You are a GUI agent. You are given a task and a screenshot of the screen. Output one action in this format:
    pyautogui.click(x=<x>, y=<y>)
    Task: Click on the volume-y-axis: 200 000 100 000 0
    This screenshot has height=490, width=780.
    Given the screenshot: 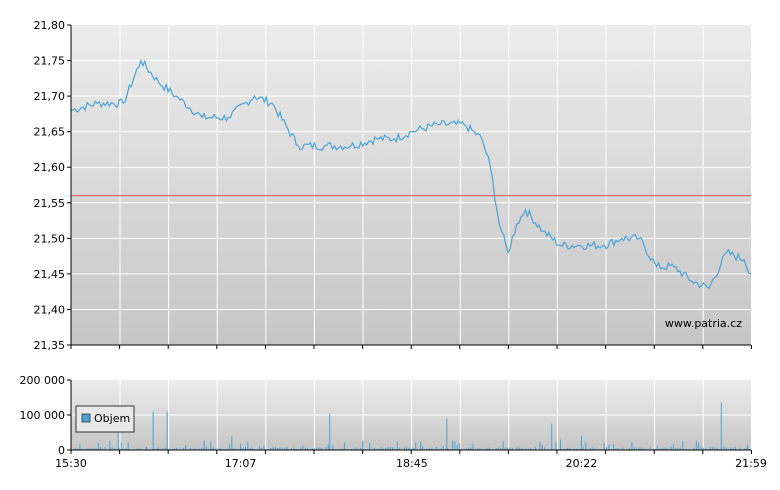 What is the action you would take?
    pyautogui.click(x=45, y=415)
    